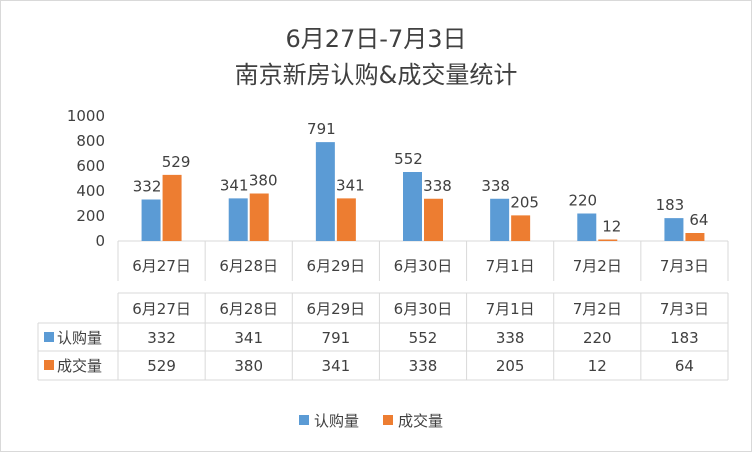 This screenshot has width=752, height=452. I want to click on category-label: 6月27日, so click(161, 266).